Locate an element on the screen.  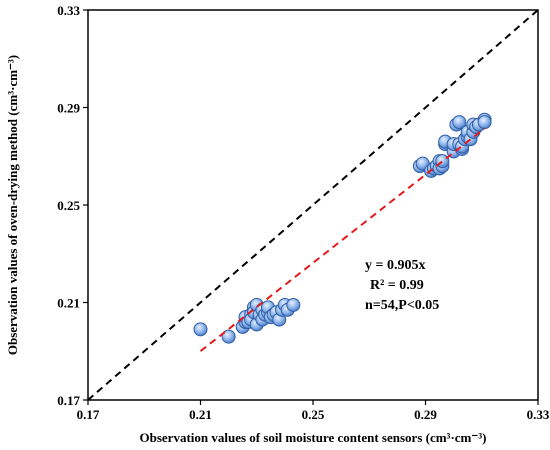
x-tick-label: 0.33 is located at coordinates (538, 414).